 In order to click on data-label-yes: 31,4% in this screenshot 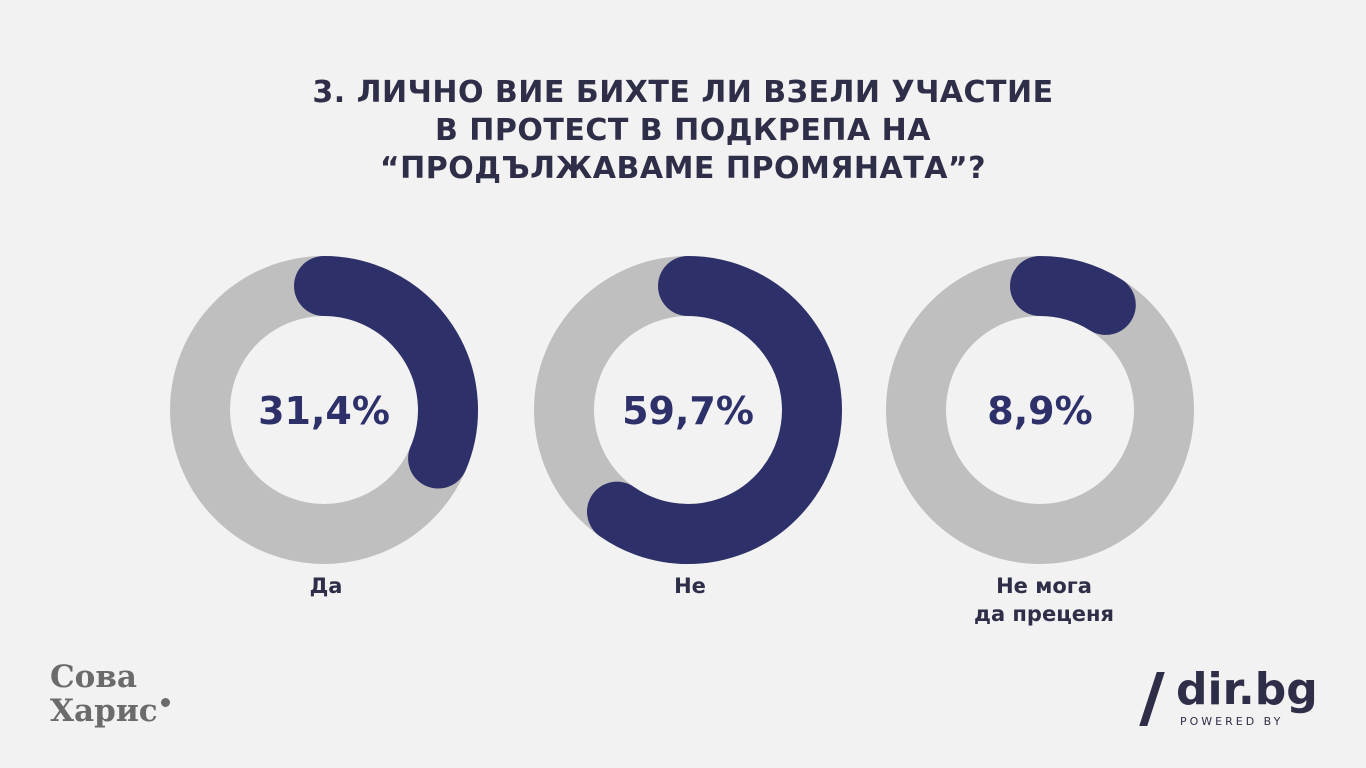, I will do `click(324, 411)`.